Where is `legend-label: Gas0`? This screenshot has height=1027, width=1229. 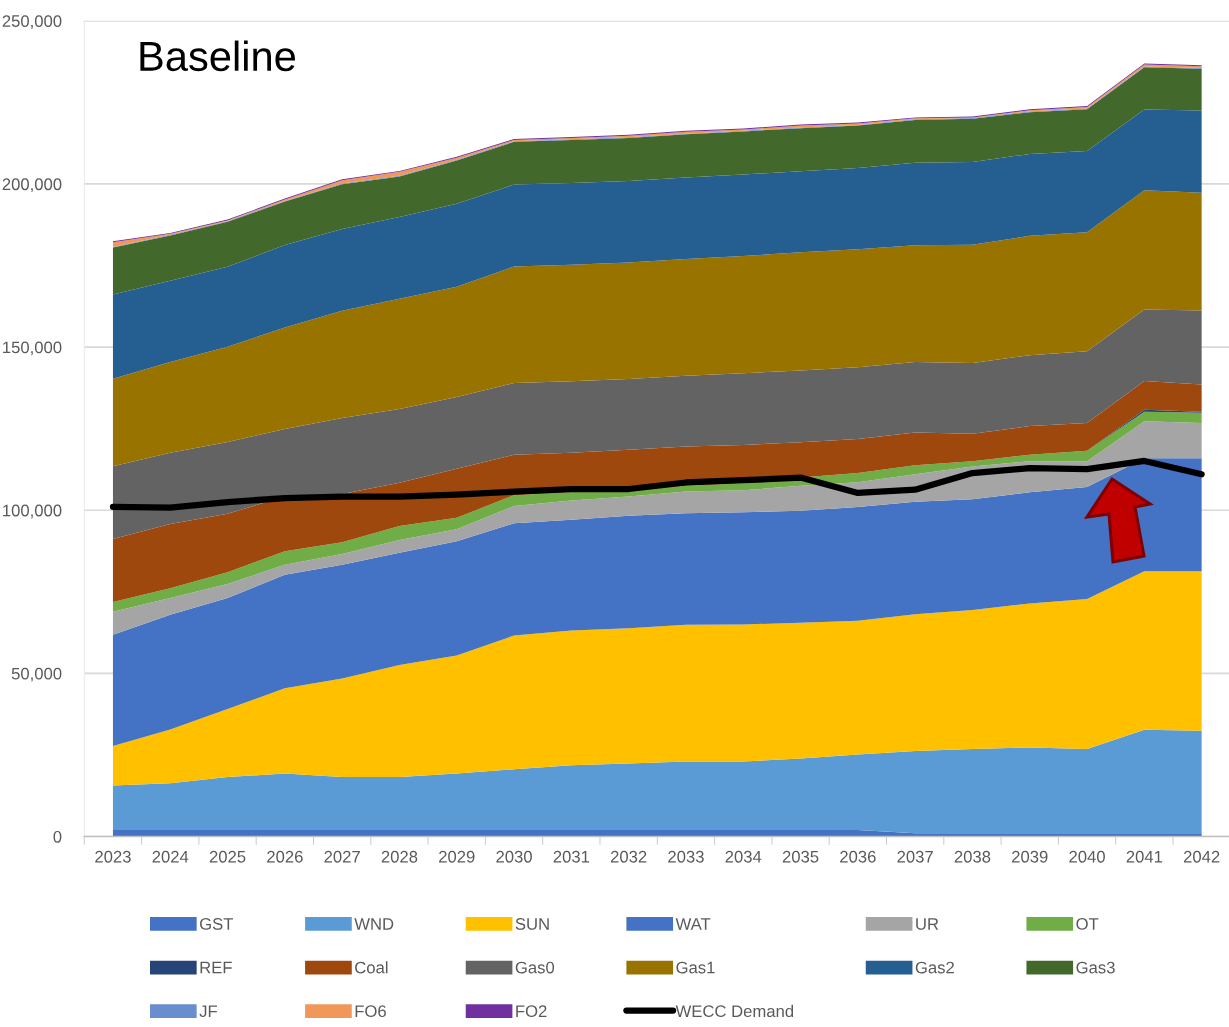 legend-label: Gas0 is located at coordinates (535, 967).